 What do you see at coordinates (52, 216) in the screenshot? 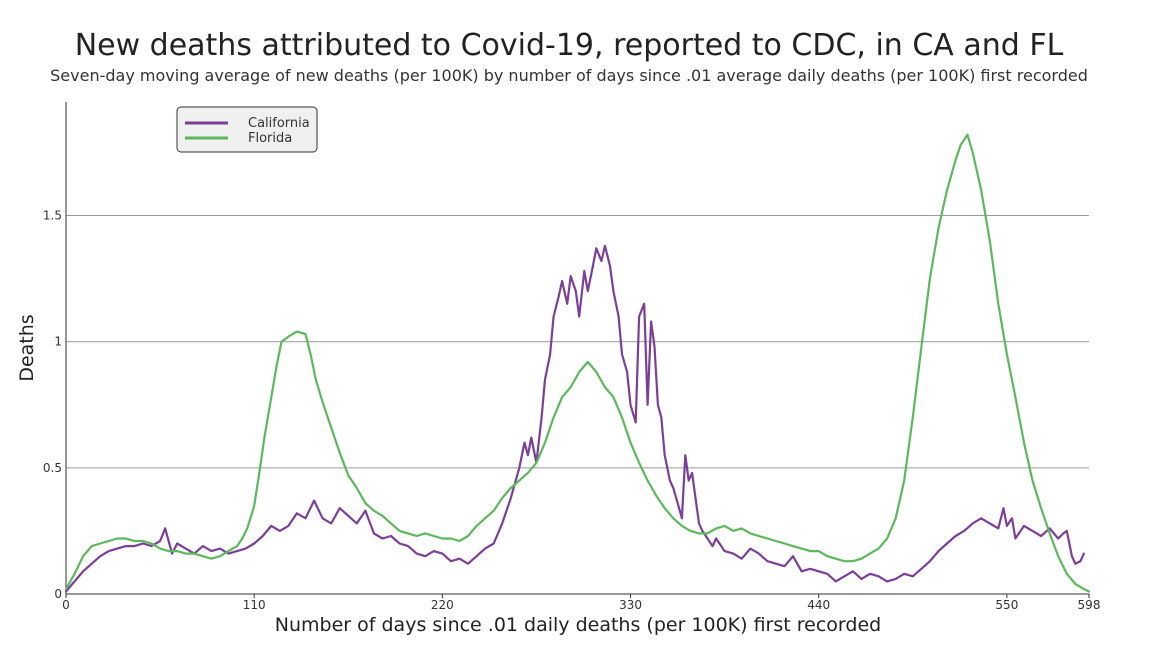
I see `y-tick-label: 1.5` at bounding box center [52, 216].